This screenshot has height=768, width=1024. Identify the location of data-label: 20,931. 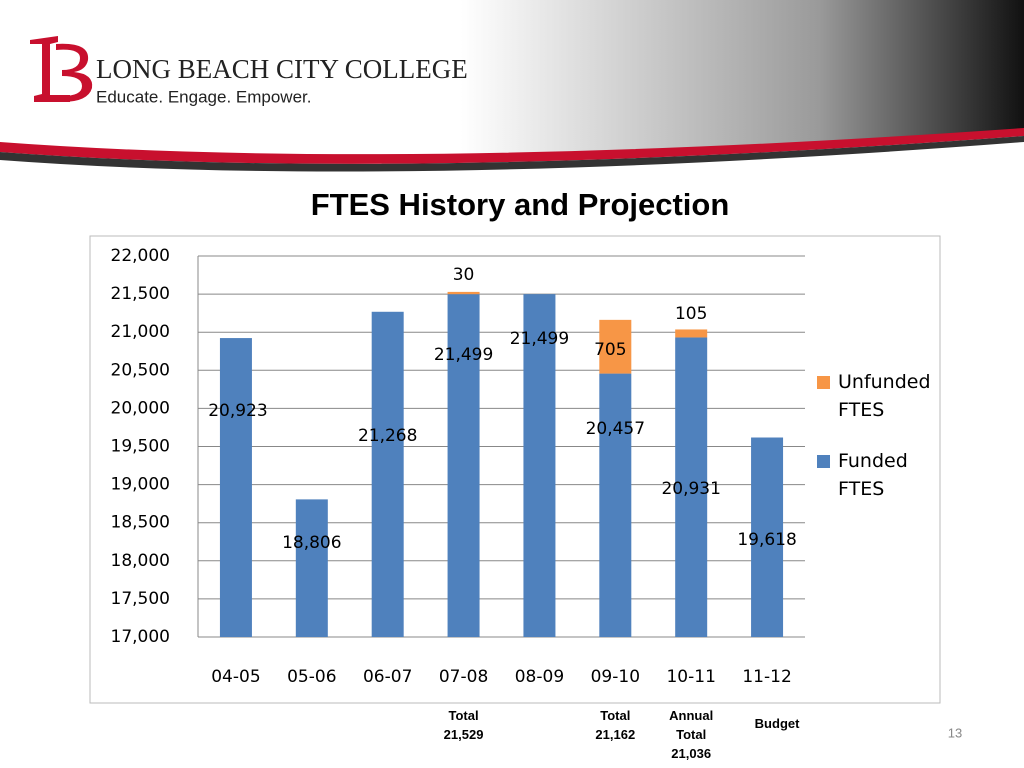
(690, 489).